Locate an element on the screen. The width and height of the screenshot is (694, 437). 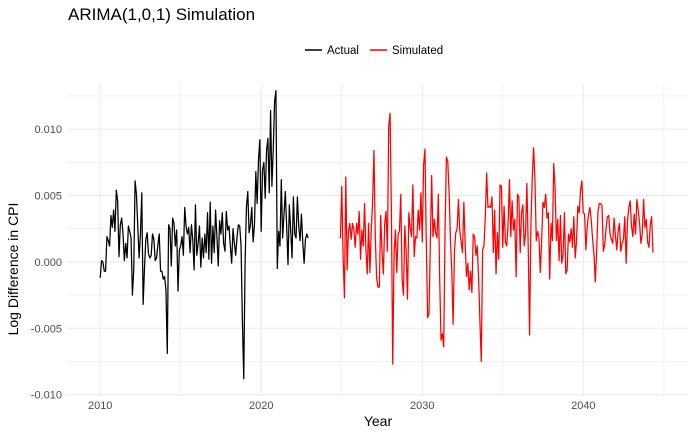
x-tick-label: 2020 is located at coordinates (261, 406).